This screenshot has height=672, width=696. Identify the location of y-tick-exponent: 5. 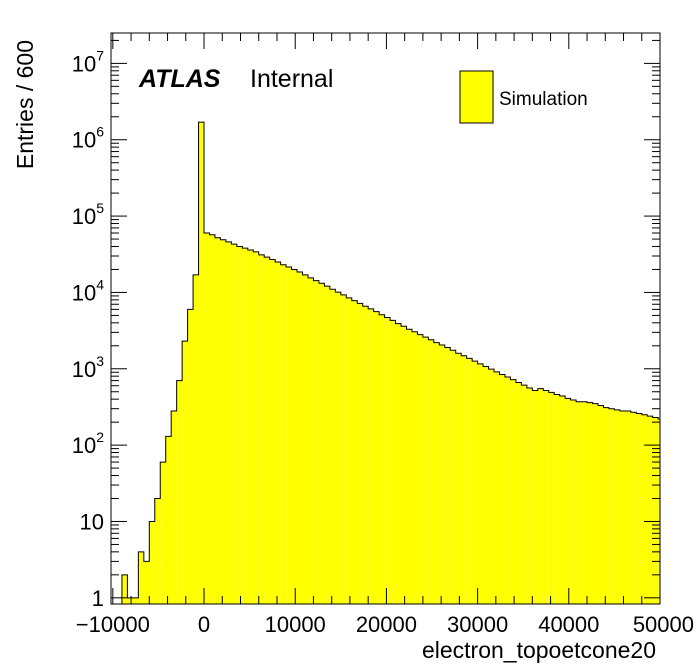
(100, 208).